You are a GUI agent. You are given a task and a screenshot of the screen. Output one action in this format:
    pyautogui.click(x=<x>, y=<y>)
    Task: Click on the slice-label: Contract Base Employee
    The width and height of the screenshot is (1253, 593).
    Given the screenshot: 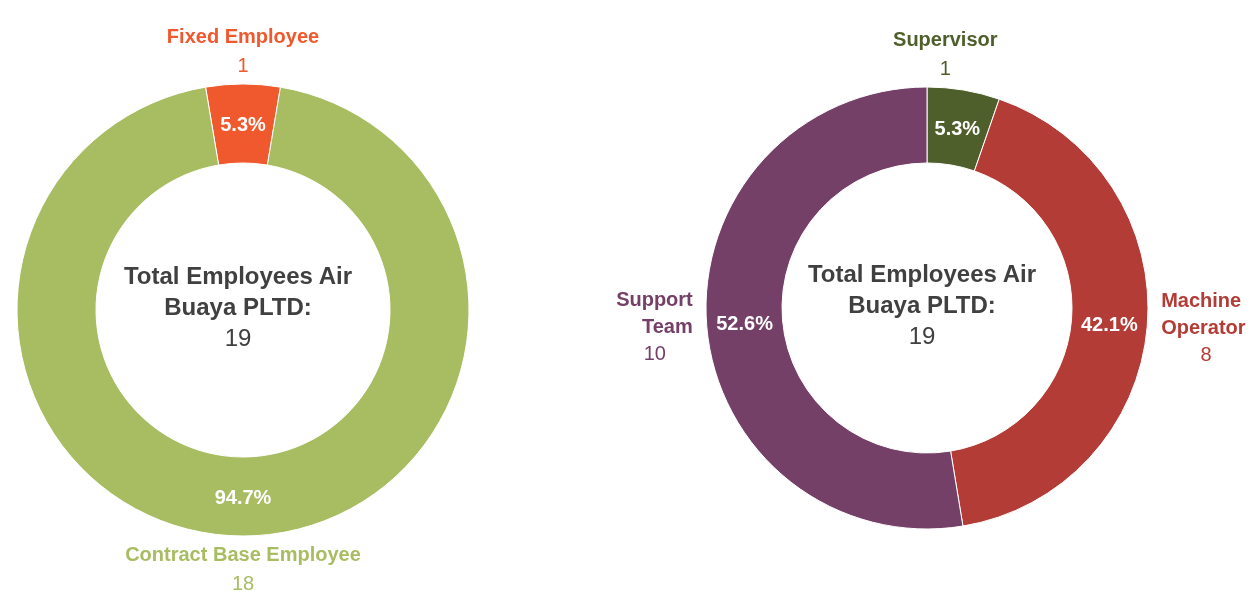 What is the action you would take?
    pyautogui.click(x=243, y=554)
    